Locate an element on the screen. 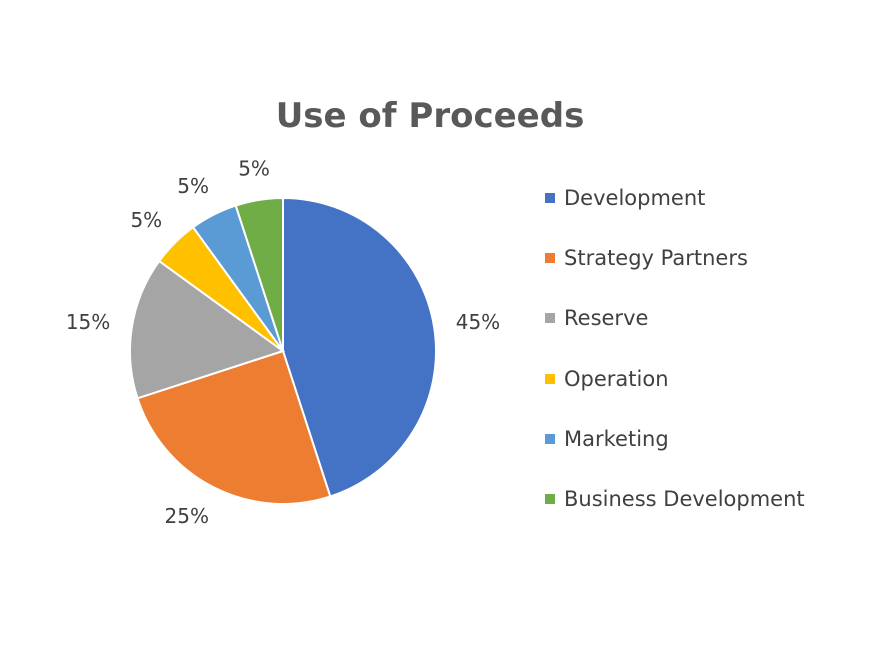 This screenshot has height=645, width=870. legend-label: Development is located at coordinates (635, 198).